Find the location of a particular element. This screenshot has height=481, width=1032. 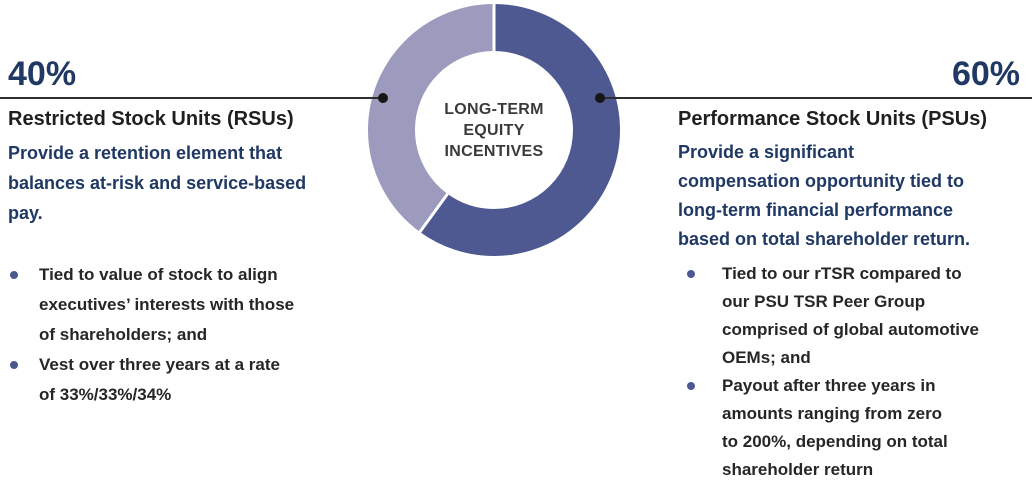

donut-center-line: EQUITY is located at coordinates (494, 130).